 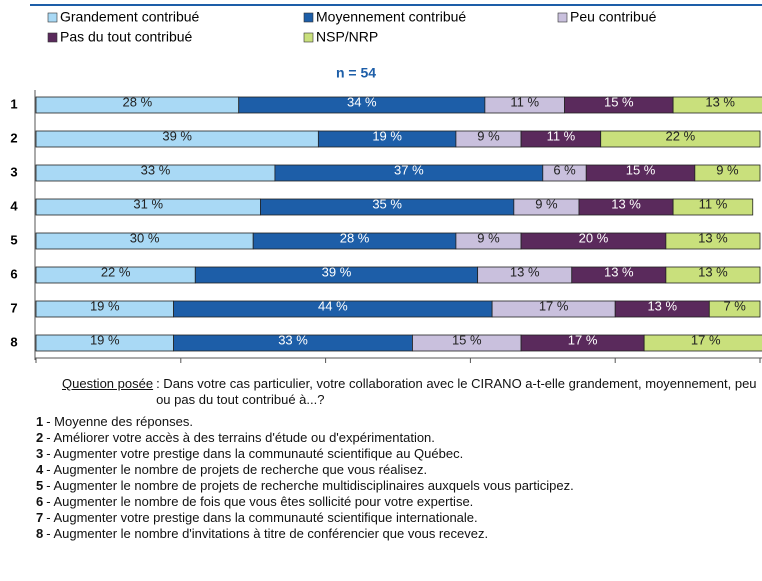 What do you see at coordinates (362, 101) in the screenshot?
I see `value-label: 34 %` at bounding box center [362, 101].